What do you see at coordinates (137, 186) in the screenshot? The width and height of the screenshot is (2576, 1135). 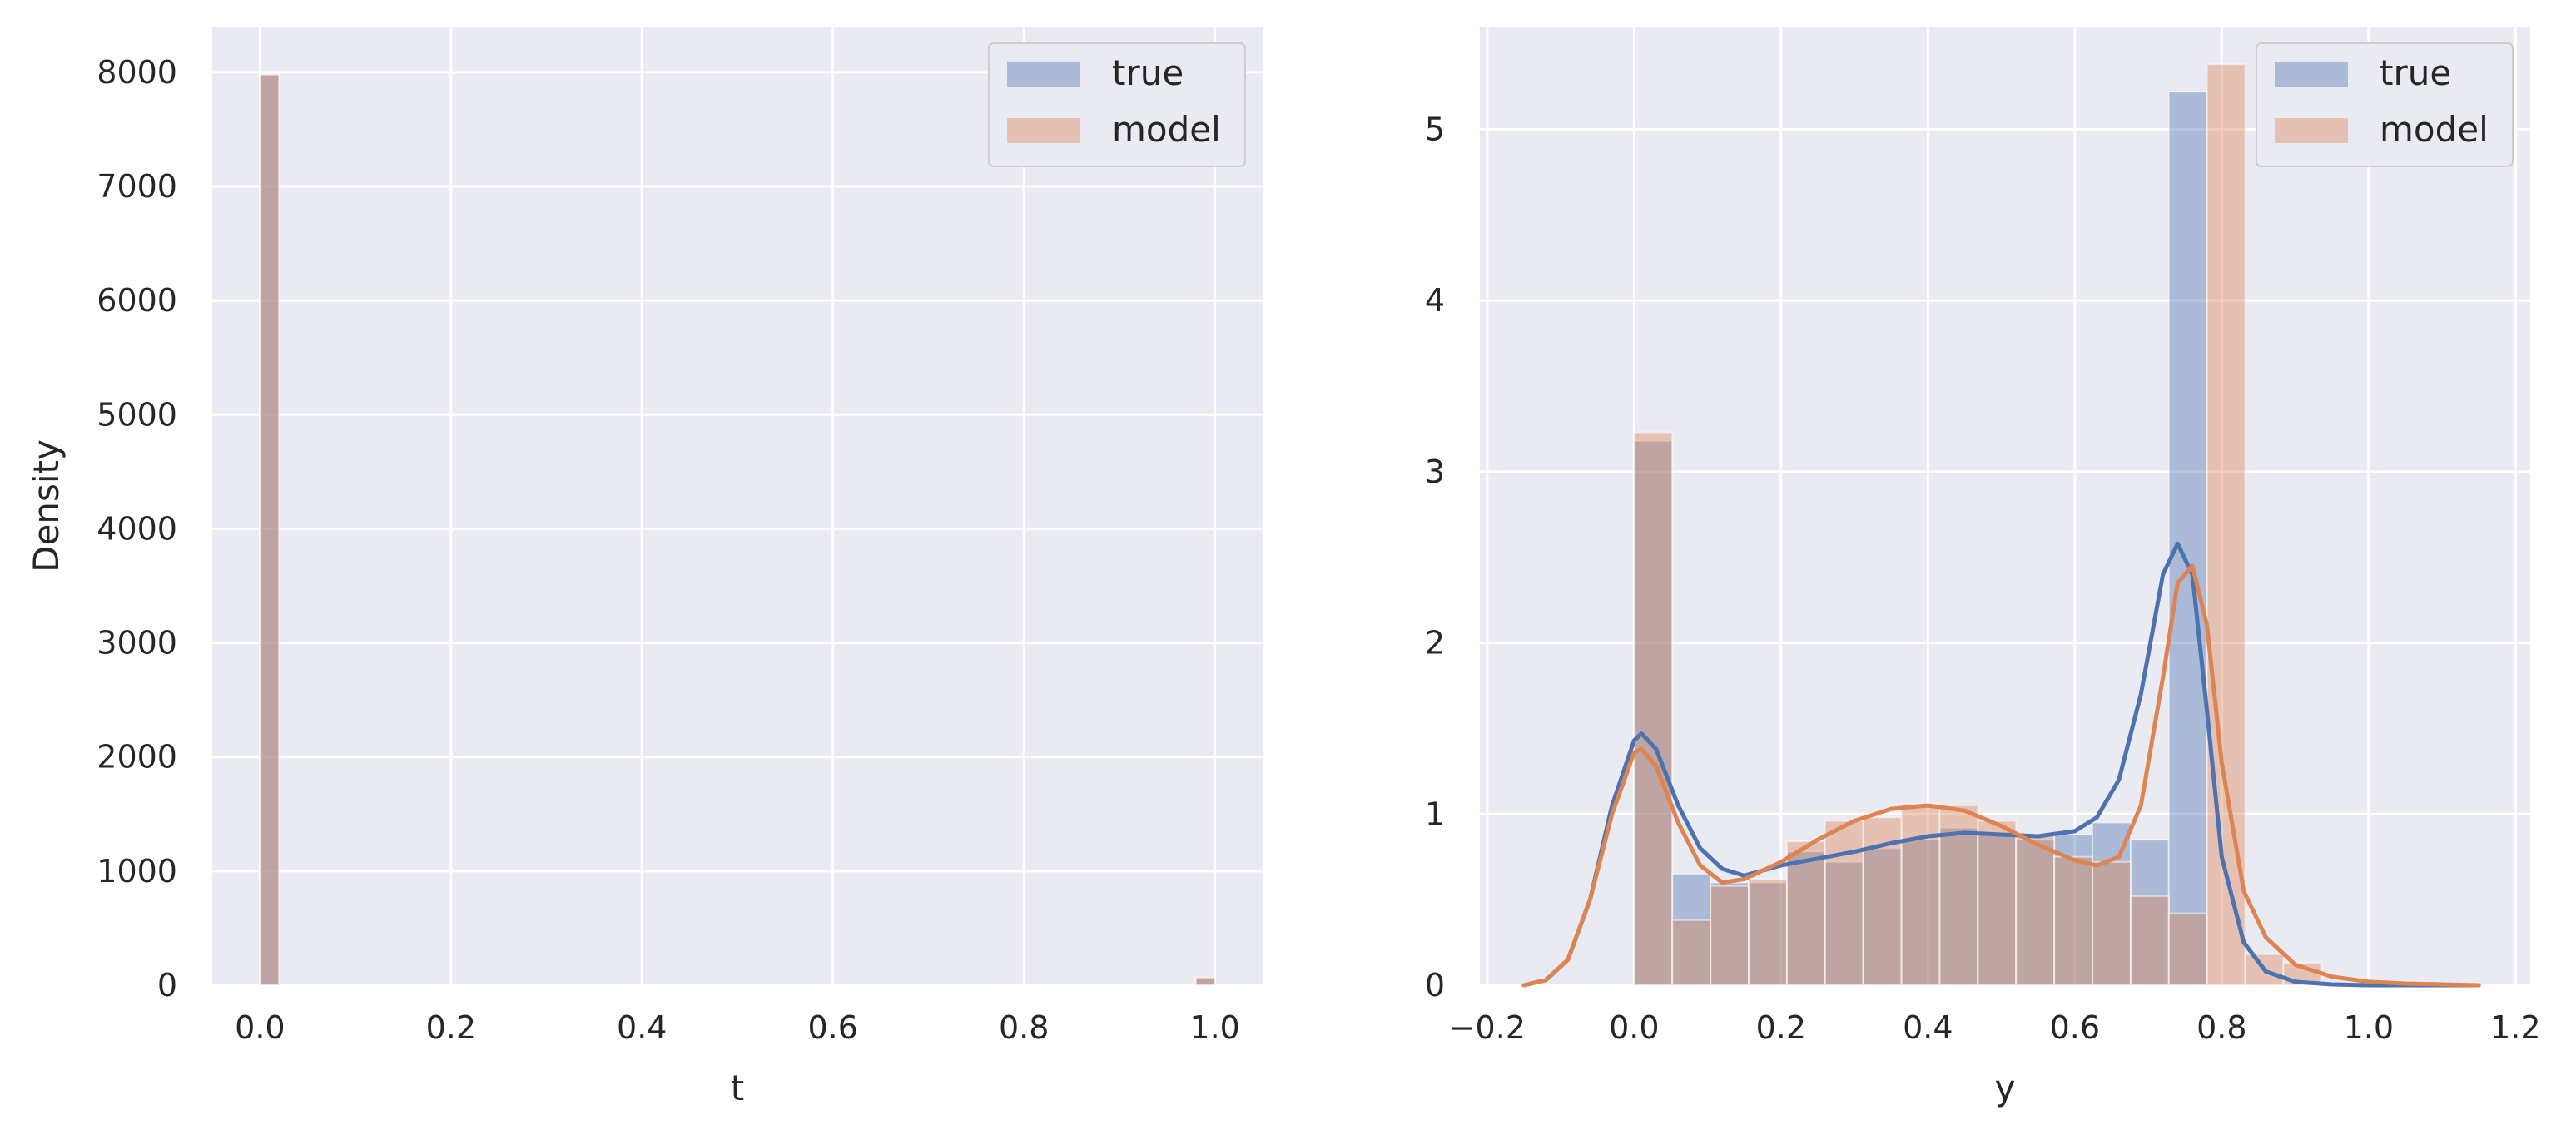 I see `y-tick-label: 7000` at bounding box center [137, 186].